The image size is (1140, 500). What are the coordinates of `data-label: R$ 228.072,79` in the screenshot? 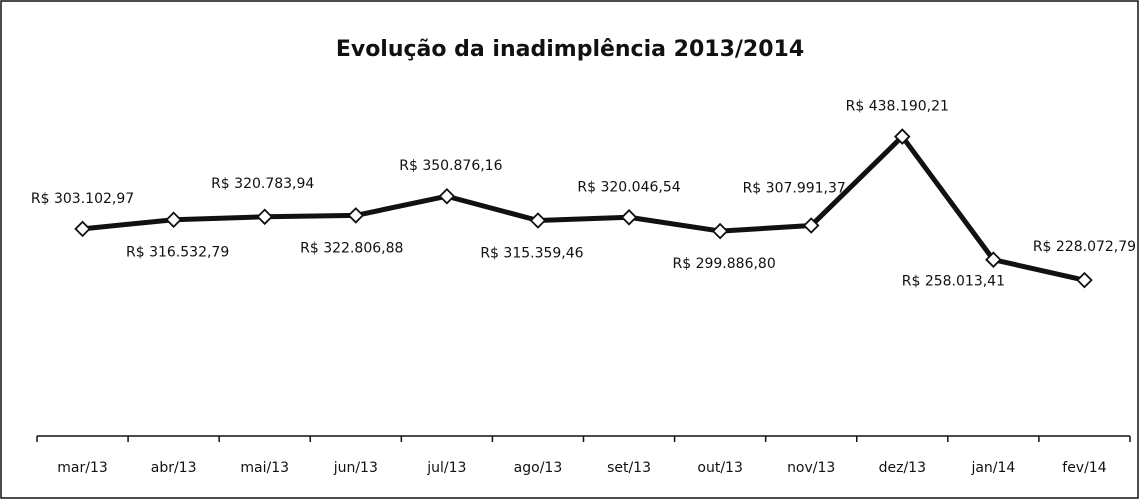 It's located at (1084, 247).